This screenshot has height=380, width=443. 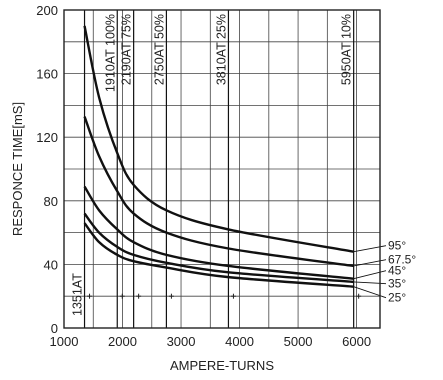 What do you see at coordinates (222, 365) in the screenshot?
I see `x-axis-label: AMPERE-TURNS` at bounding box center [222, 365].